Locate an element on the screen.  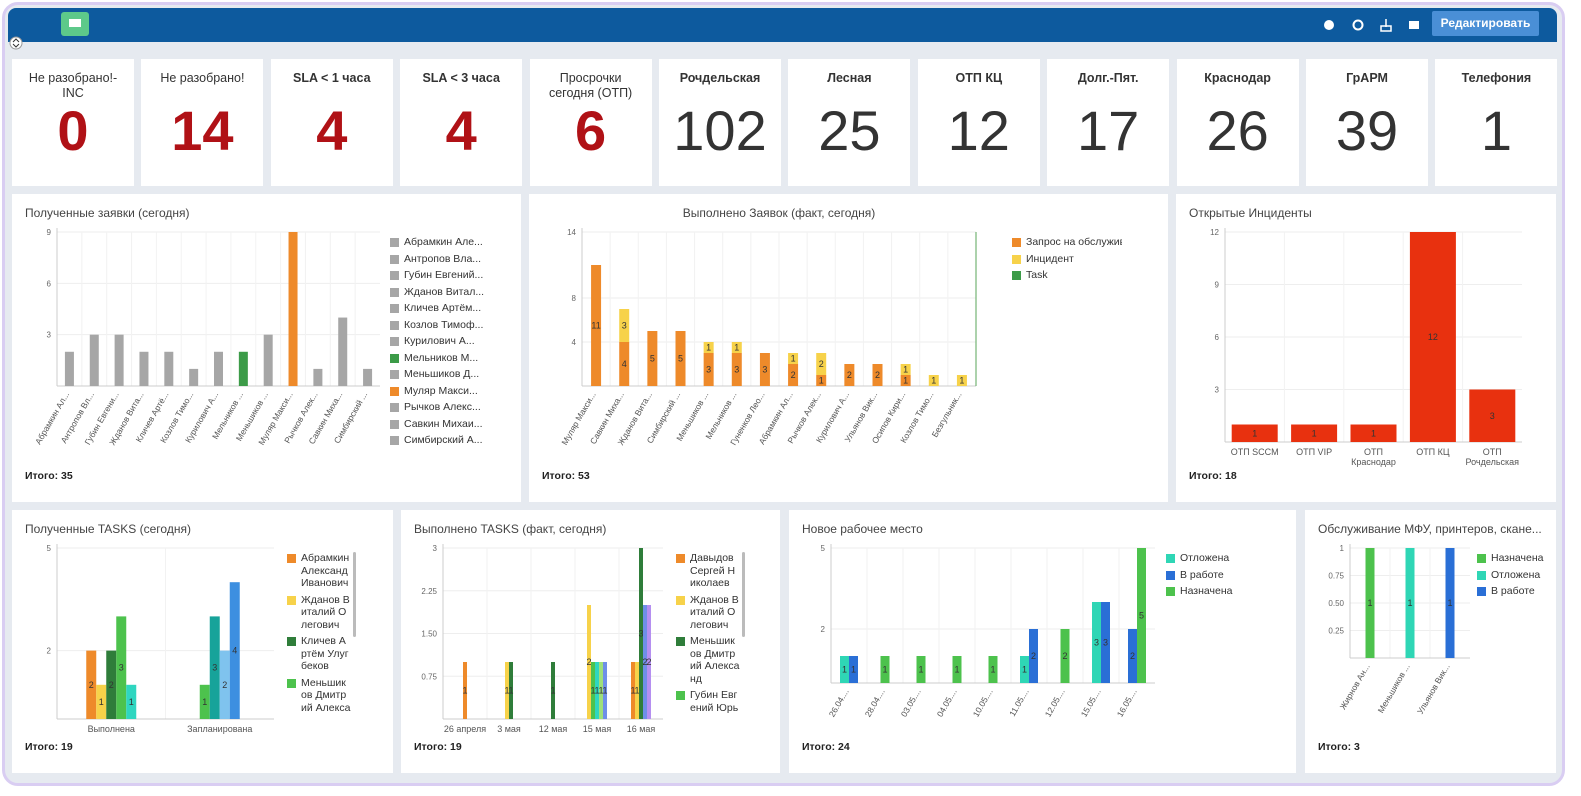
data-label: 11 is located at coordinates (595, 326).